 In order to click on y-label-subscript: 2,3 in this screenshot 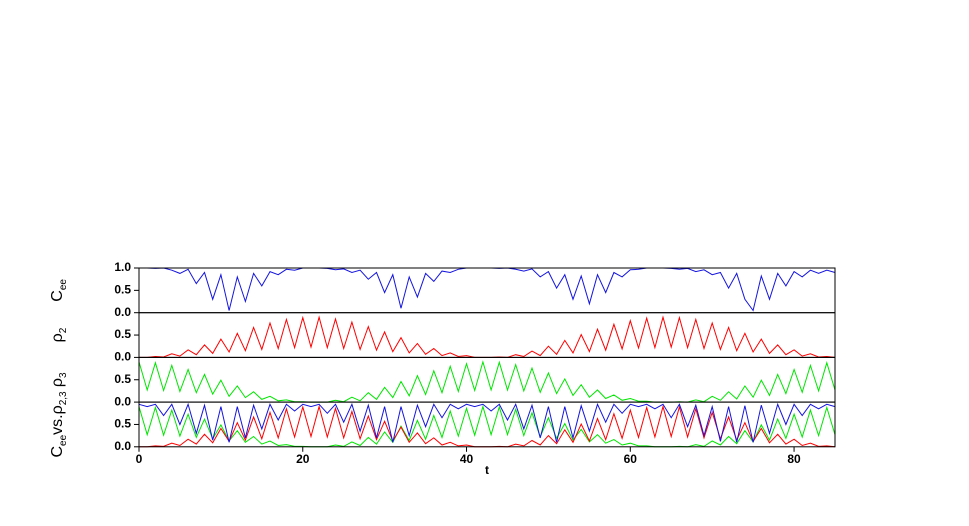, I will do `click(63, 398)`.